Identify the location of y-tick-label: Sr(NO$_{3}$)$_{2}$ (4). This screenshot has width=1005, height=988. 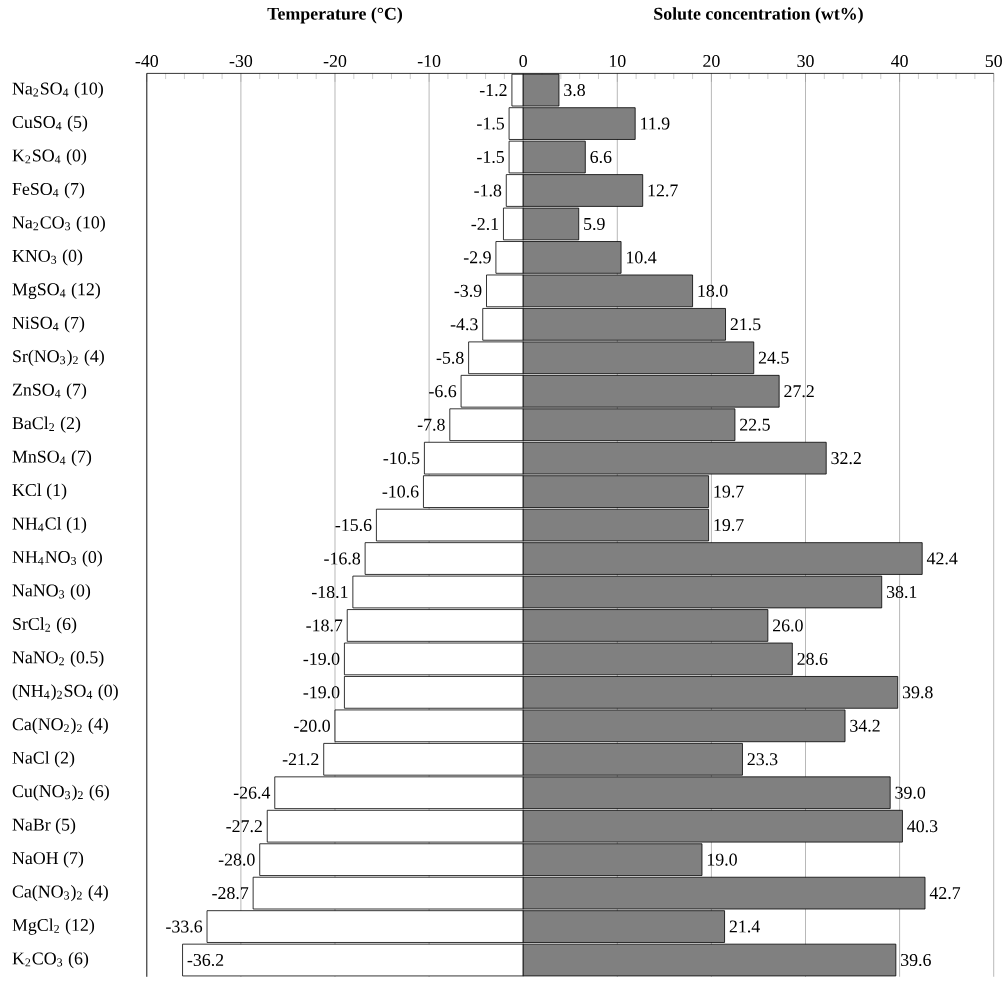
(58, 357).